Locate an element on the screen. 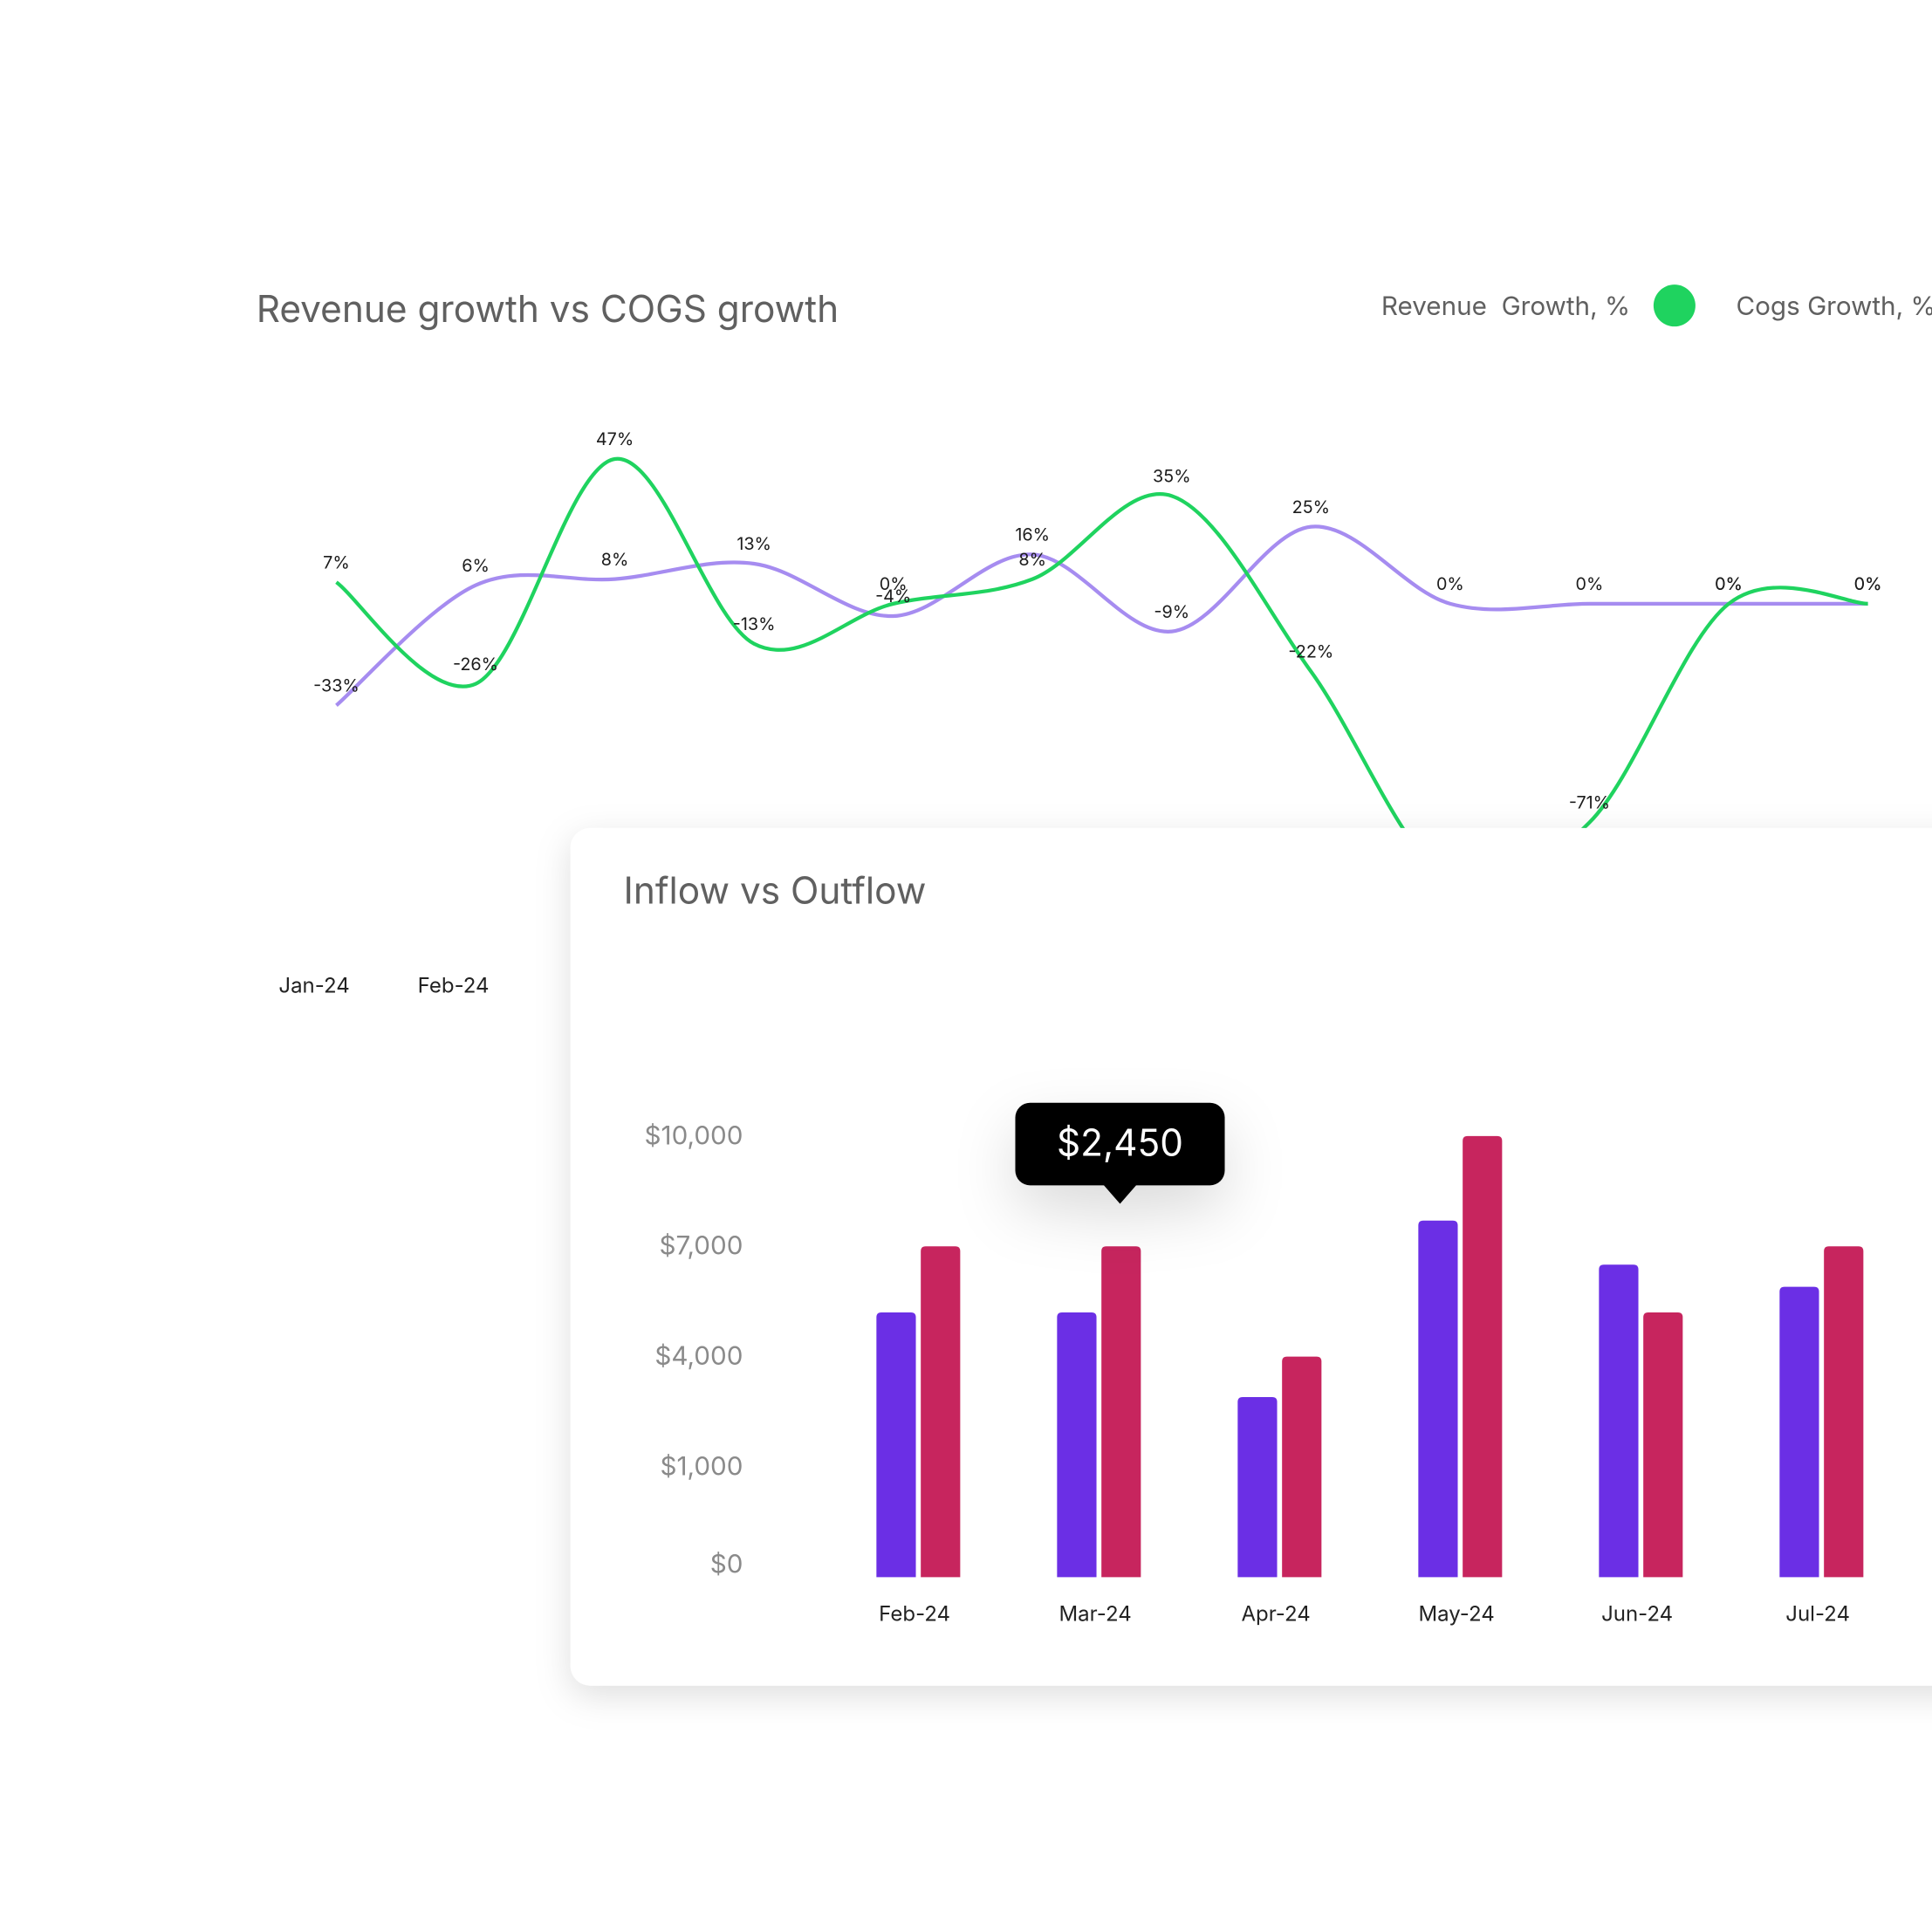 Image resolution: width=1932 pixels, height=1932 pixels. data-label: -71% is located at coordinates (1590, 802).